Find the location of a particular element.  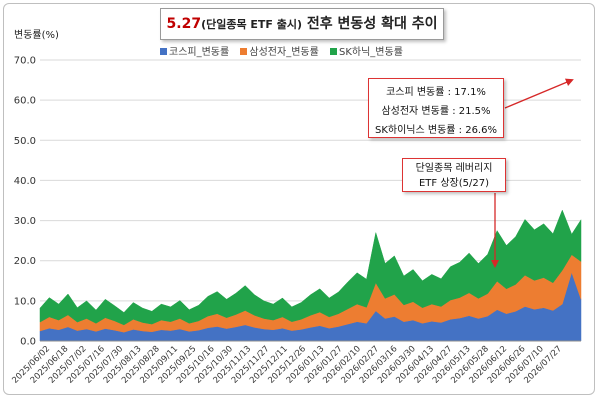

title-rest: 전후 변동성 확대 추이 is located at coordinates (370, 24).